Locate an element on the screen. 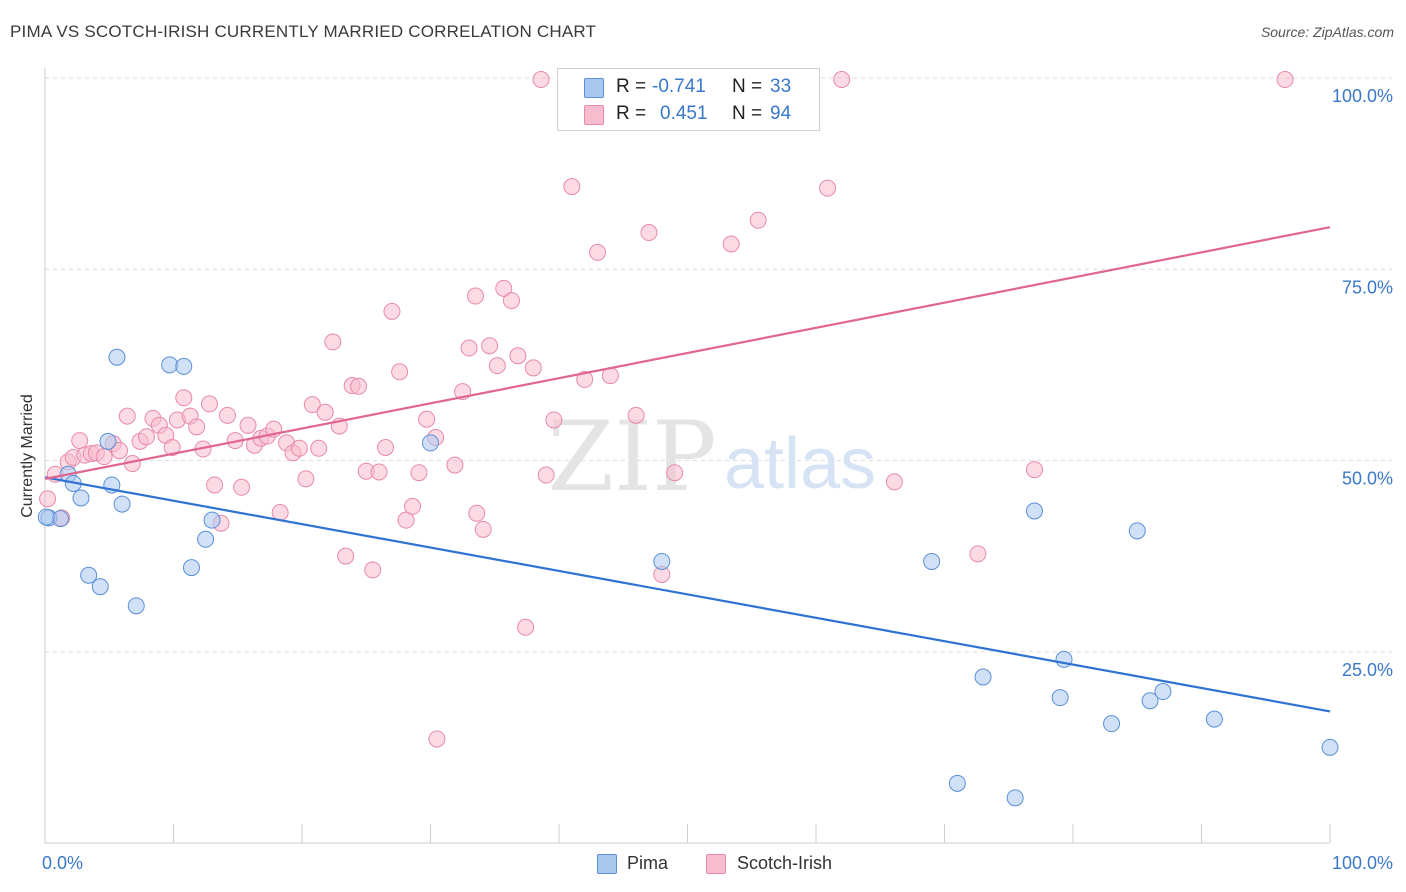 The height and width of the screenshot is (892, 1406). scotch-irish-r-label: R = is located at coordinates (631, 113).